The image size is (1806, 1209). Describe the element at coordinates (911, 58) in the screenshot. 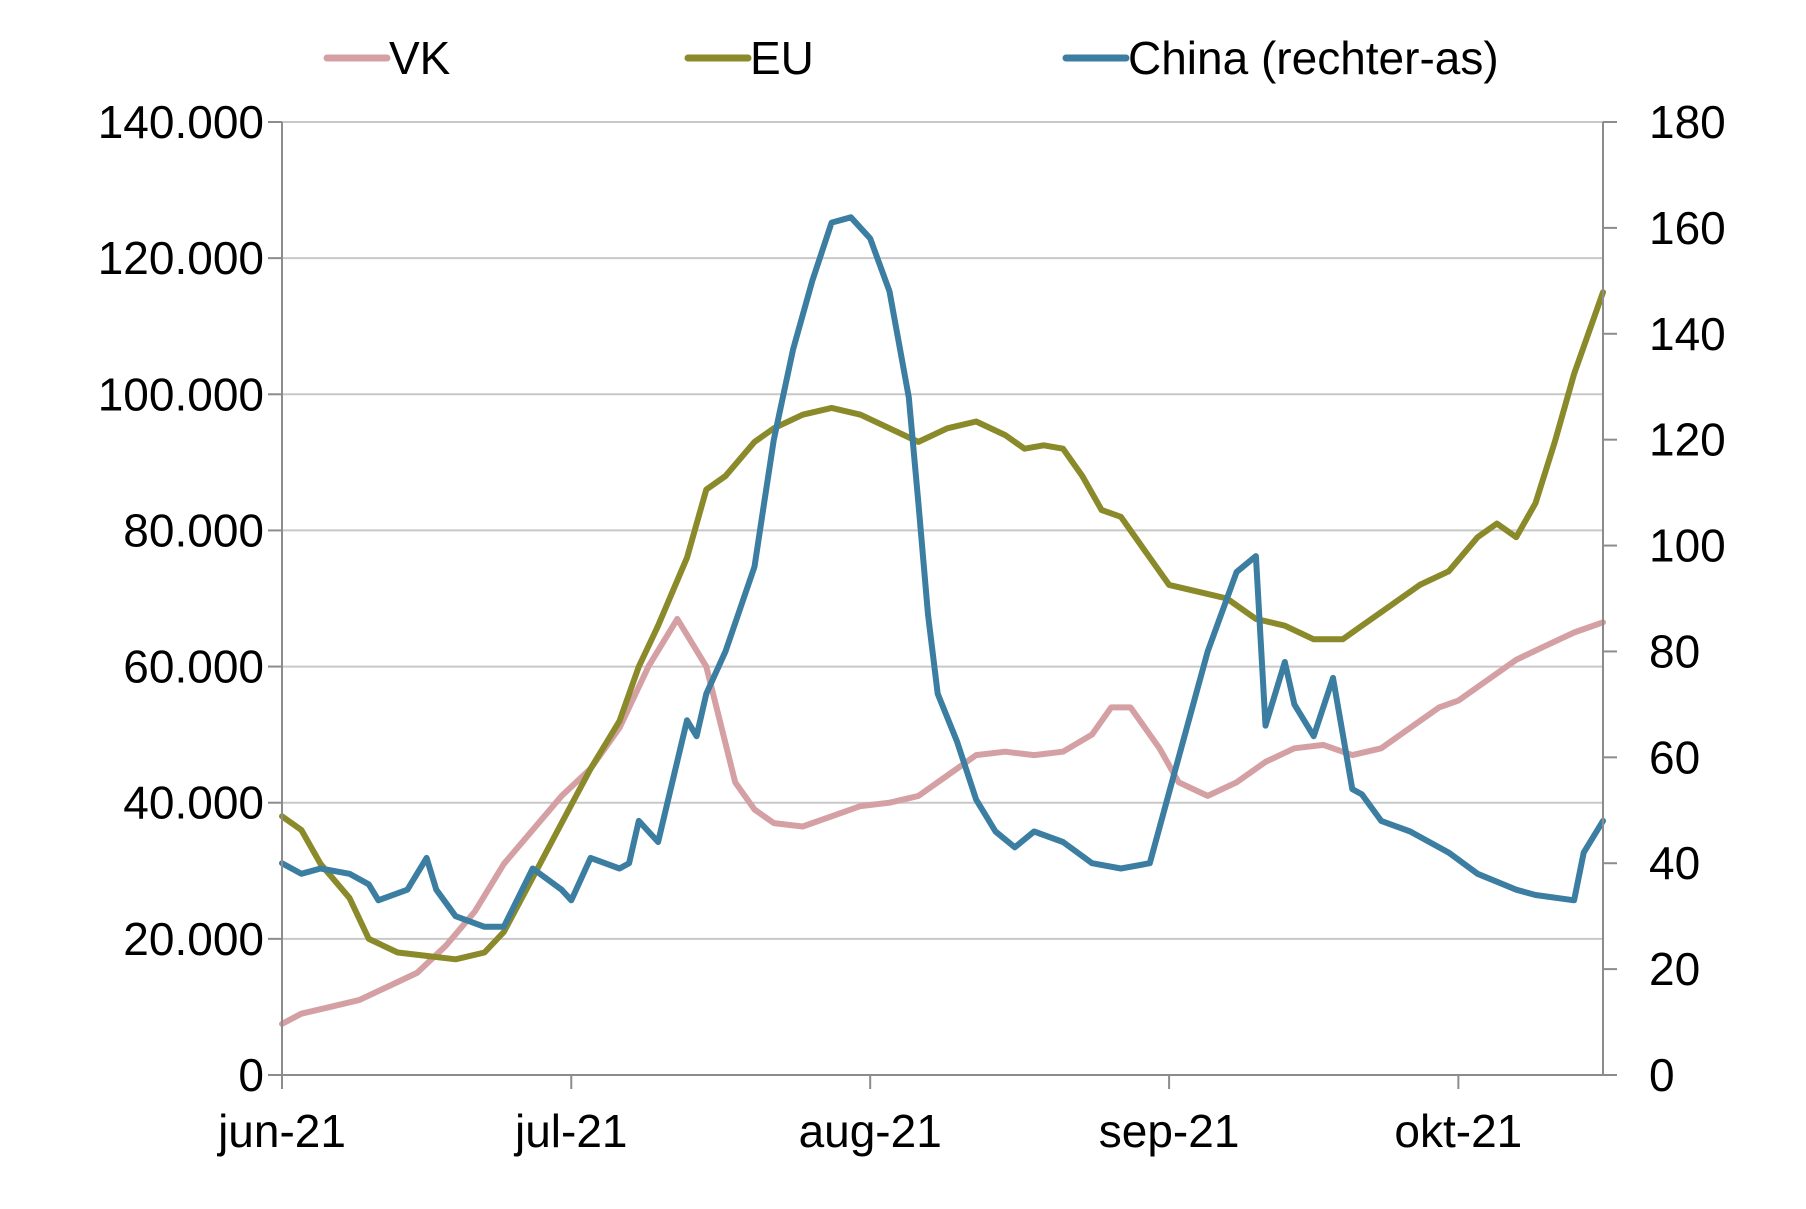

I see `legend: VK EU China (rechter-as)` at that location.